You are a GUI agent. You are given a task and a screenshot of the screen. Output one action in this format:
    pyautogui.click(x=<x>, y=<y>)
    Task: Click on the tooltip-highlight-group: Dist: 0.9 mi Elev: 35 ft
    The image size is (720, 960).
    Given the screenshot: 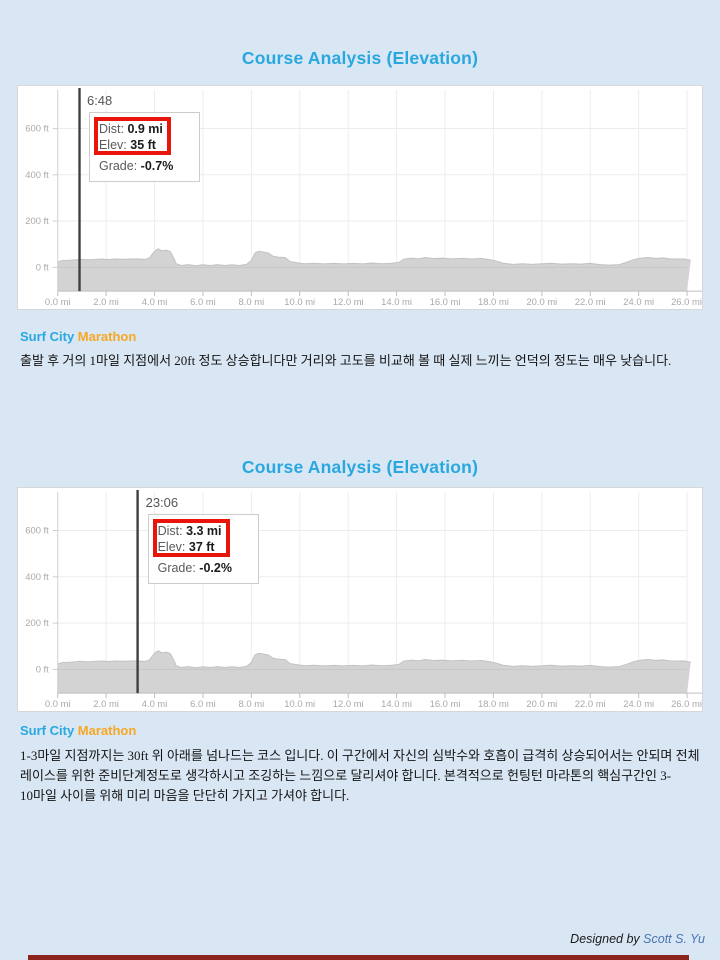 What is the action you would take?
    pyautogui.click(x=132, y=136)
    